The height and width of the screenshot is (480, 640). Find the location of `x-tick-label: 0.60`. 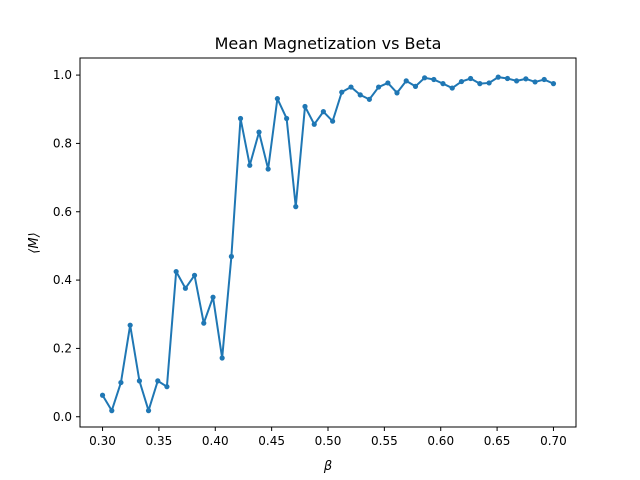

x-tick-label: 0.60 is located at coordinates (440, 441).